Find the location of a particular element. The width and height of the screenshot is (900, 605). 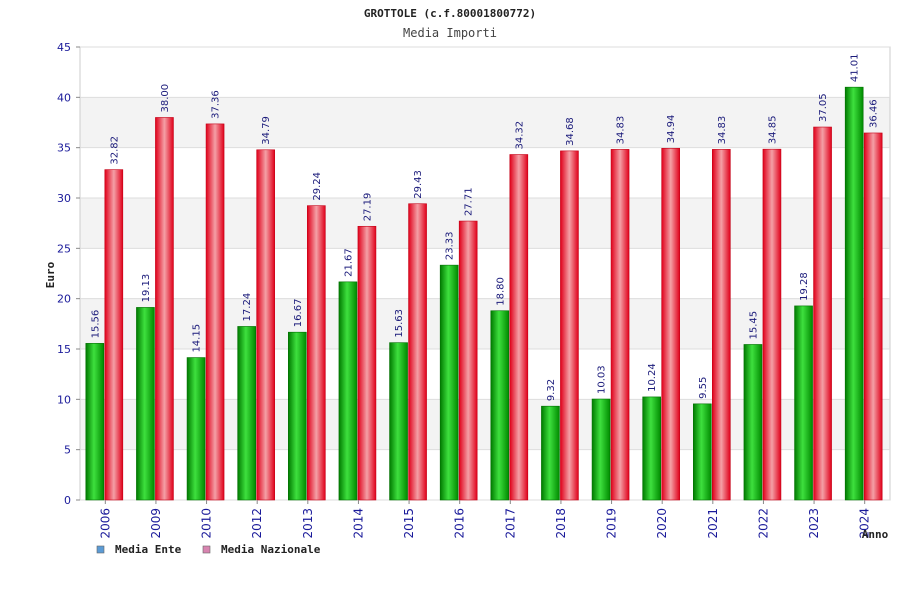

plot-band is located at coordinates (485, 72).